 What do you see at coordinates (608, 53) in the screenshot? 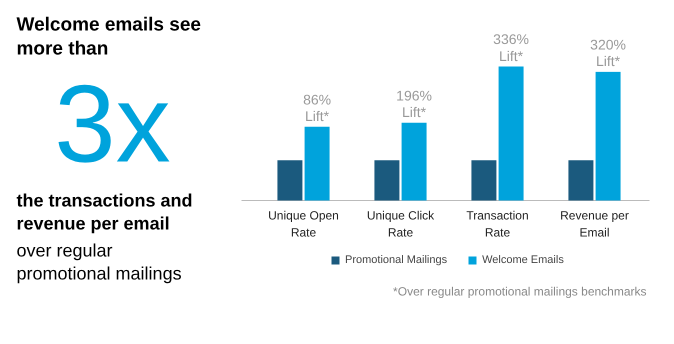
I see `annotation: 320% Lift*` at bounding box center [608, 53].